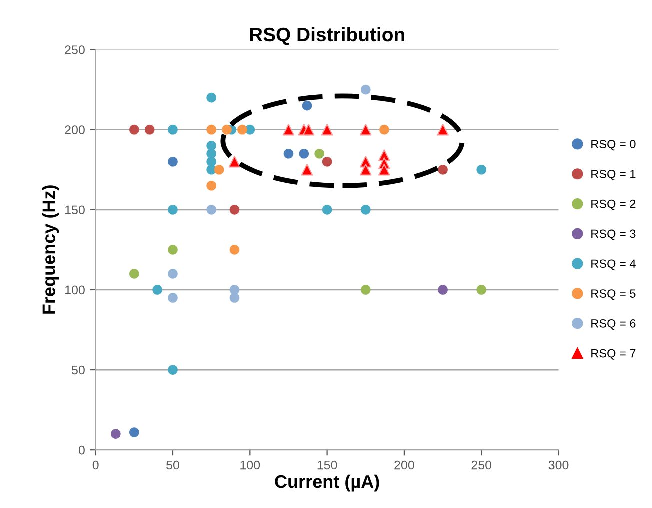 The height and width of the screenshot is (508, 652). I want to click on y-axis-title: Frequency (Hz), so click(51, 250).